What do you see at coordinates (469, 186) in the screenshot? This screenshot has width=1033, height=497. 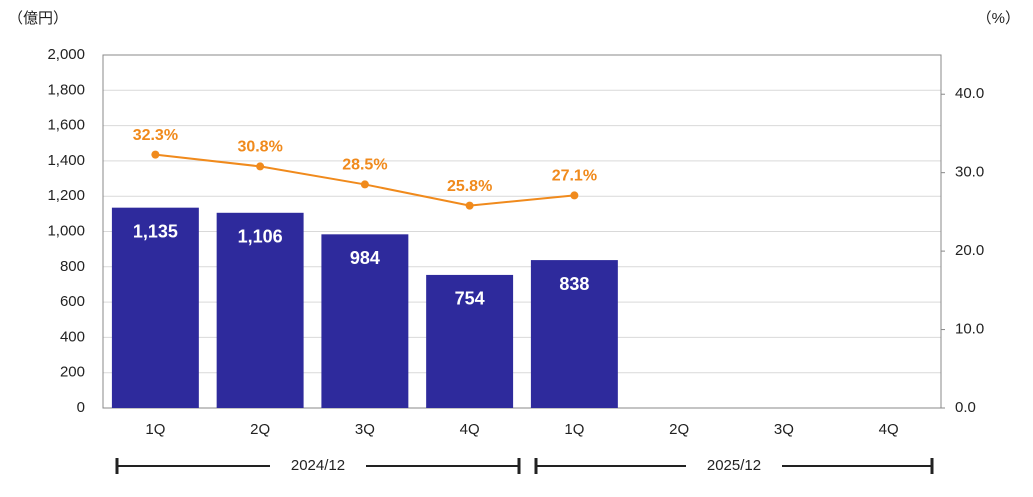 I see `line-value-label: 25.8%` at bounding box center [469, 186].